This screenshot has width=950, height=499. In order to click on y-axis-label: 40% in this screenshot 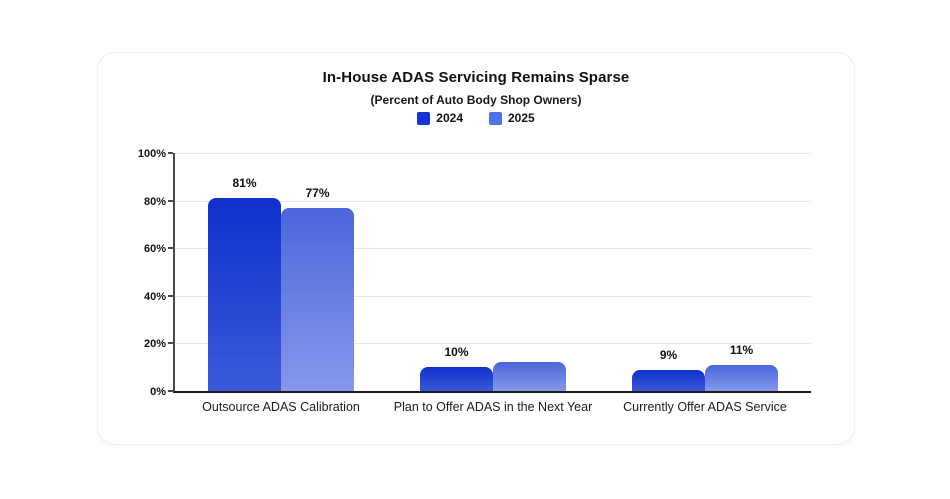, I will do `click(154, 296)`.